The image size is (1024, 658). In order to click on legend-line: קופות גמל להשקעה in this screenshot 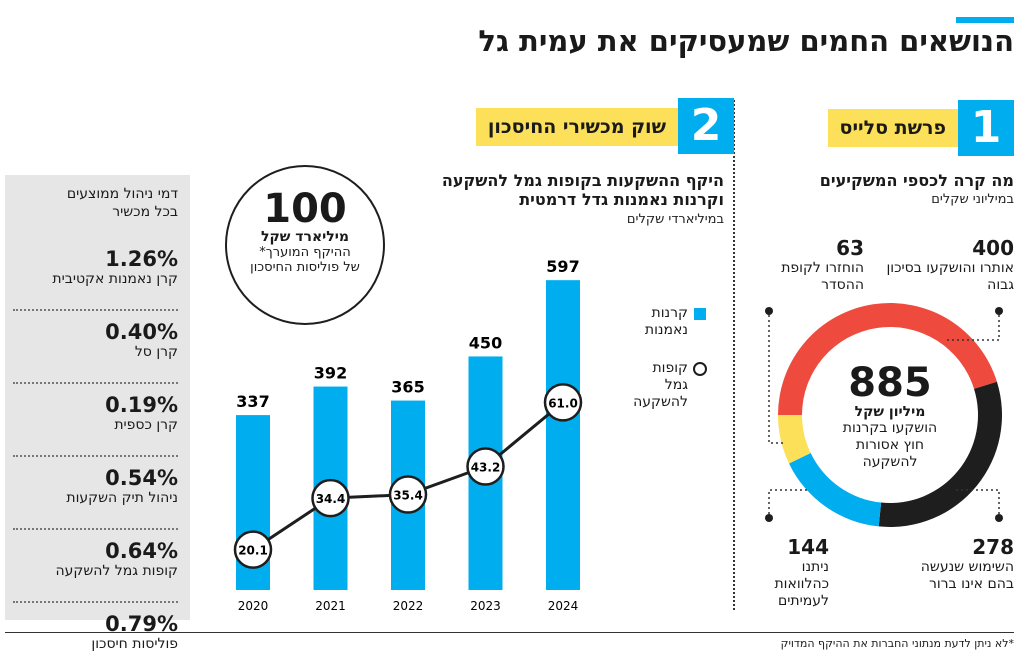, I will do `click(670, 385)`.